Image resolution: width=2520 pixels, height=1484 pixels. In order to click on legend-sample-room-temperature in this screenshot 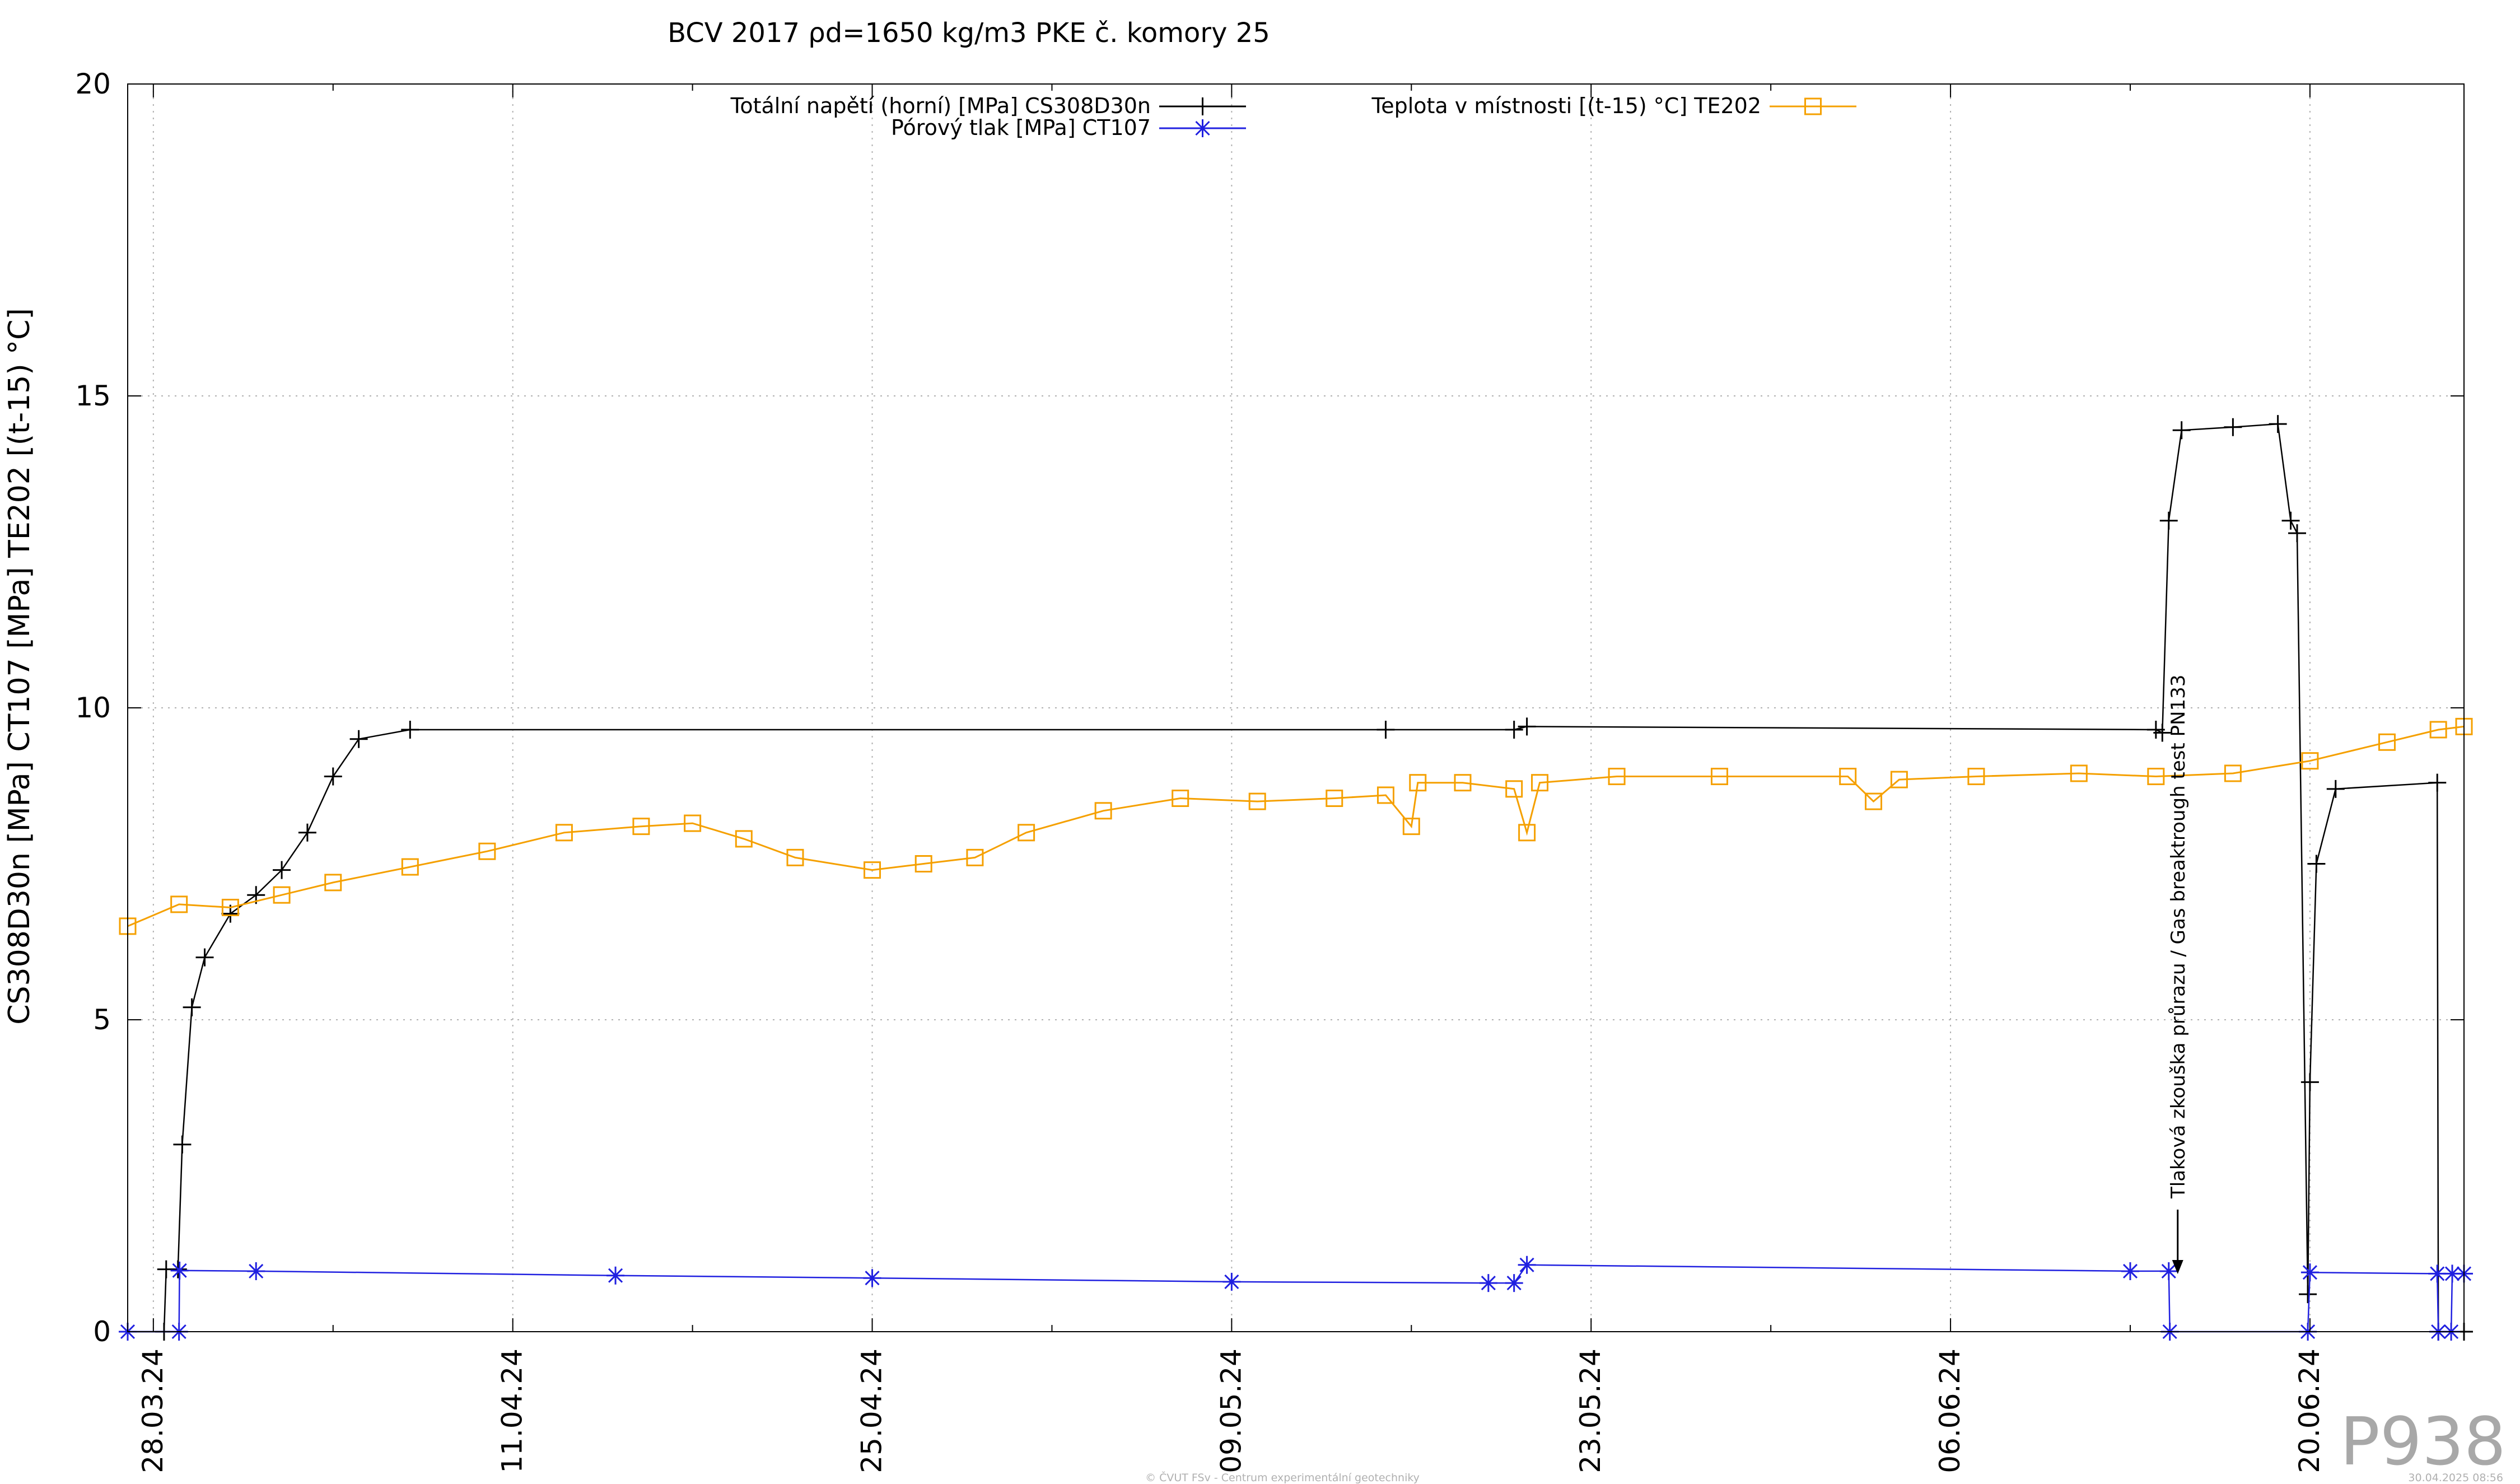, I will do `click(1813, 106)`.